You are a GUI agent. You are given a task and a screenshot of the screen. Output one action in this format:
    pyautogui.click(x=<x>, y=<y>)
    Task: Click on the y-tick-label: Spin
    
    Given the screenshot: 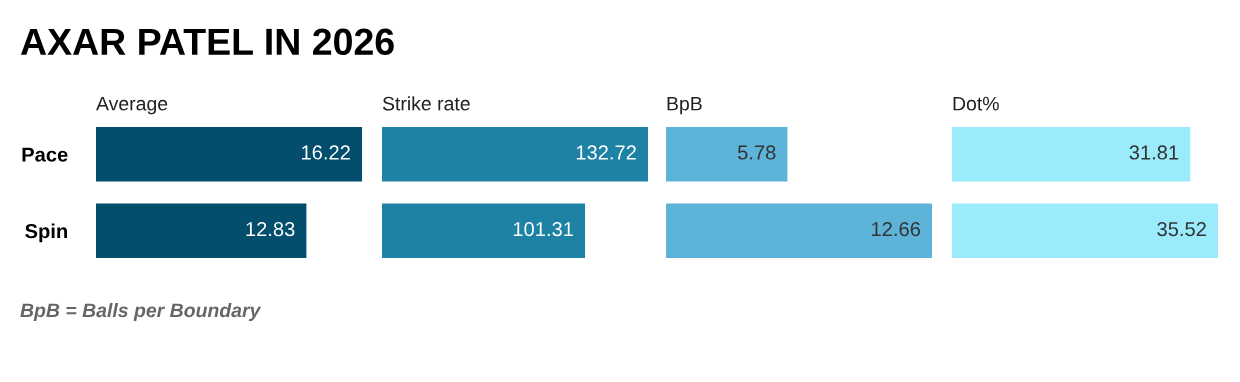 What is the action you would take?
    pyautogui.click(x=46, y=233)
    